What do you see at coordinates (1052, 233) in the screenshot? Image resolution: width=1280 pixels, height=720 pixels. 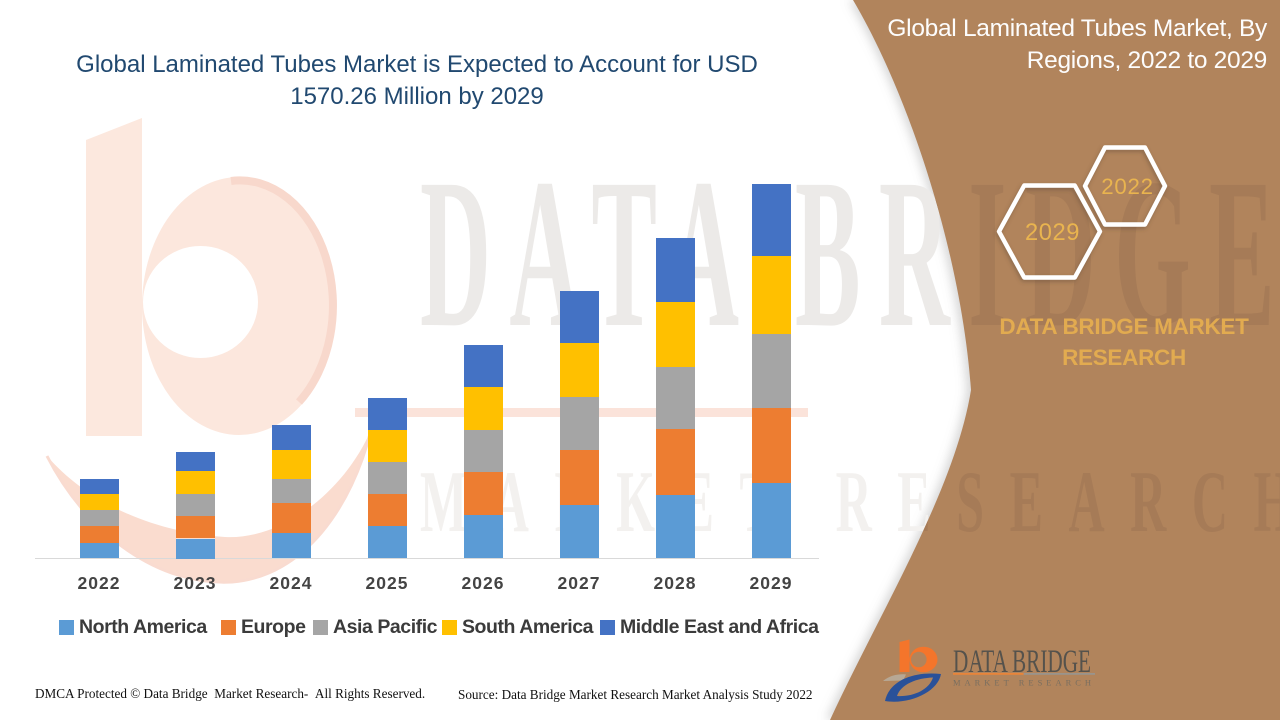 I see `svg-text: 2029` at bounding box center [1052, 233].